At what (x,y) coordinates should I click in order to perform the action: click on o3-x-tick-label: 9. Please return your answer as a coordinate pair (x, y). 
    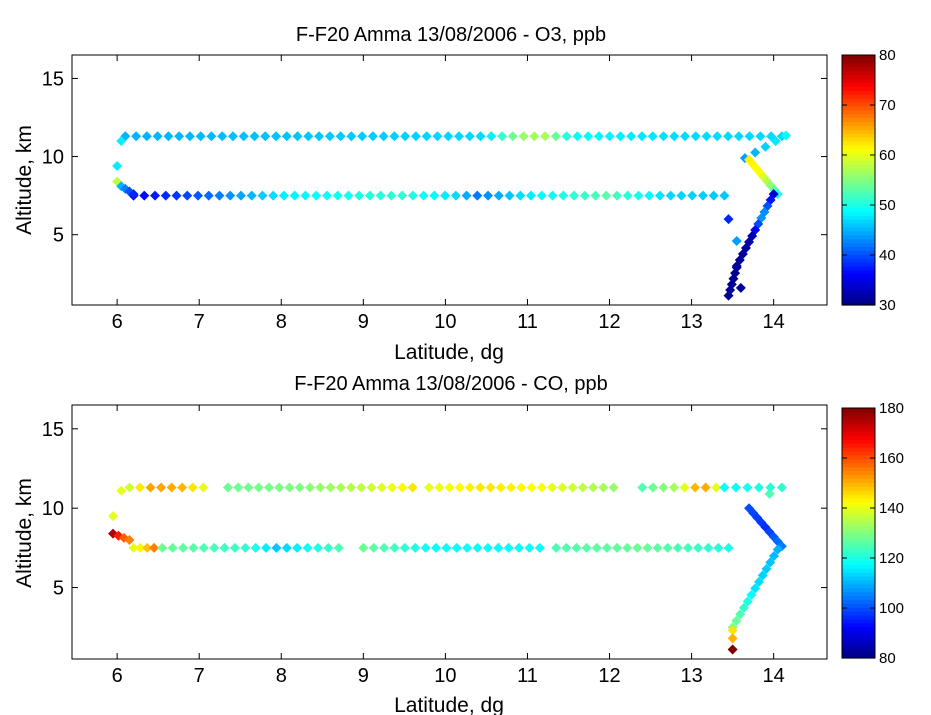
    Looking at the image, I should click on (363, 322).